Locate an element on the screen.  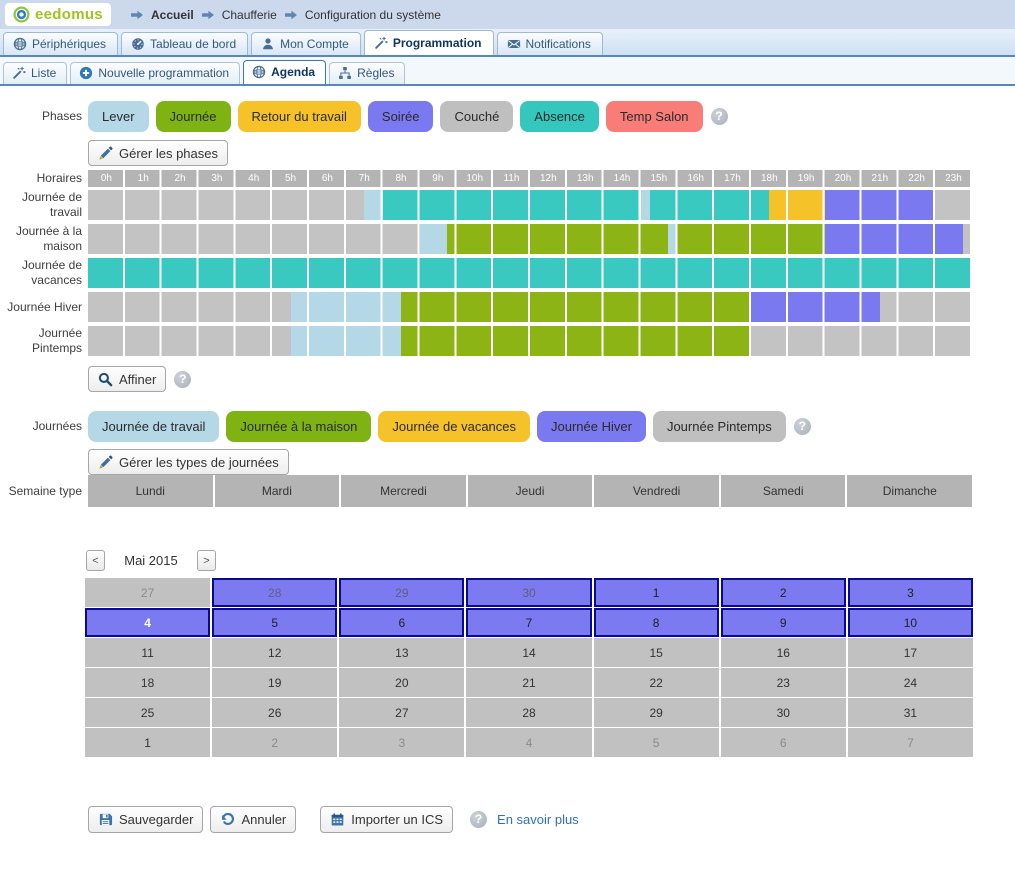
calendar-day-22: 22 is located at coordinates (656, 682).